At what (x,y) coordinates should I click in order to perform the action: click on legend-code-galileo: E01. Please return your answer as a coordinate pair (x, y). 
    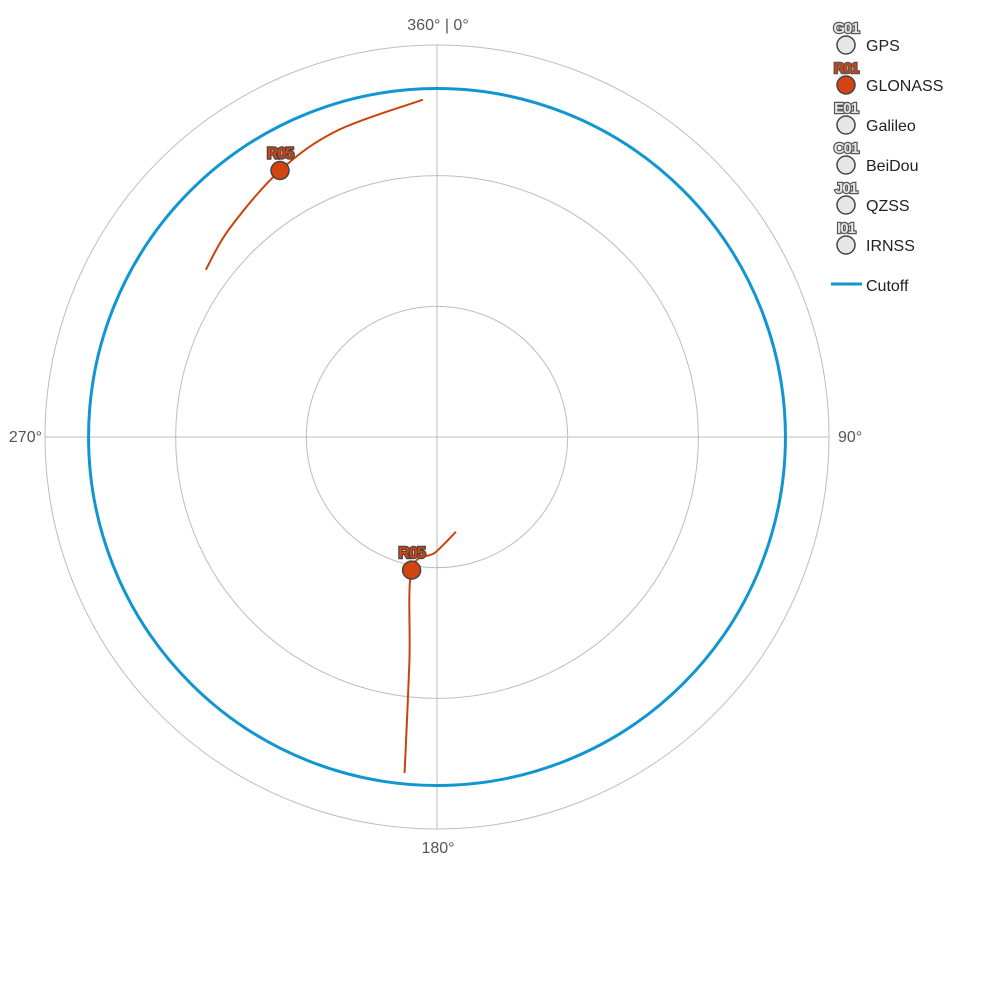
    Looking at the image, I should click on (846, 108).